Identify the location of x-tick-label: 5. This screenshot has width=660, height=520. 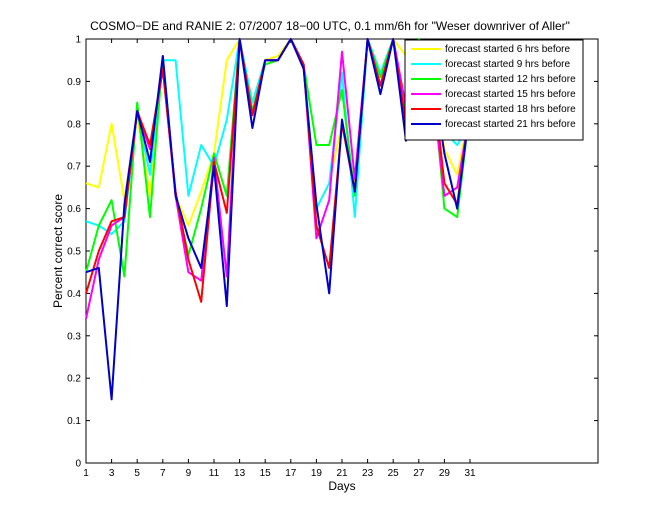
(137, 473).